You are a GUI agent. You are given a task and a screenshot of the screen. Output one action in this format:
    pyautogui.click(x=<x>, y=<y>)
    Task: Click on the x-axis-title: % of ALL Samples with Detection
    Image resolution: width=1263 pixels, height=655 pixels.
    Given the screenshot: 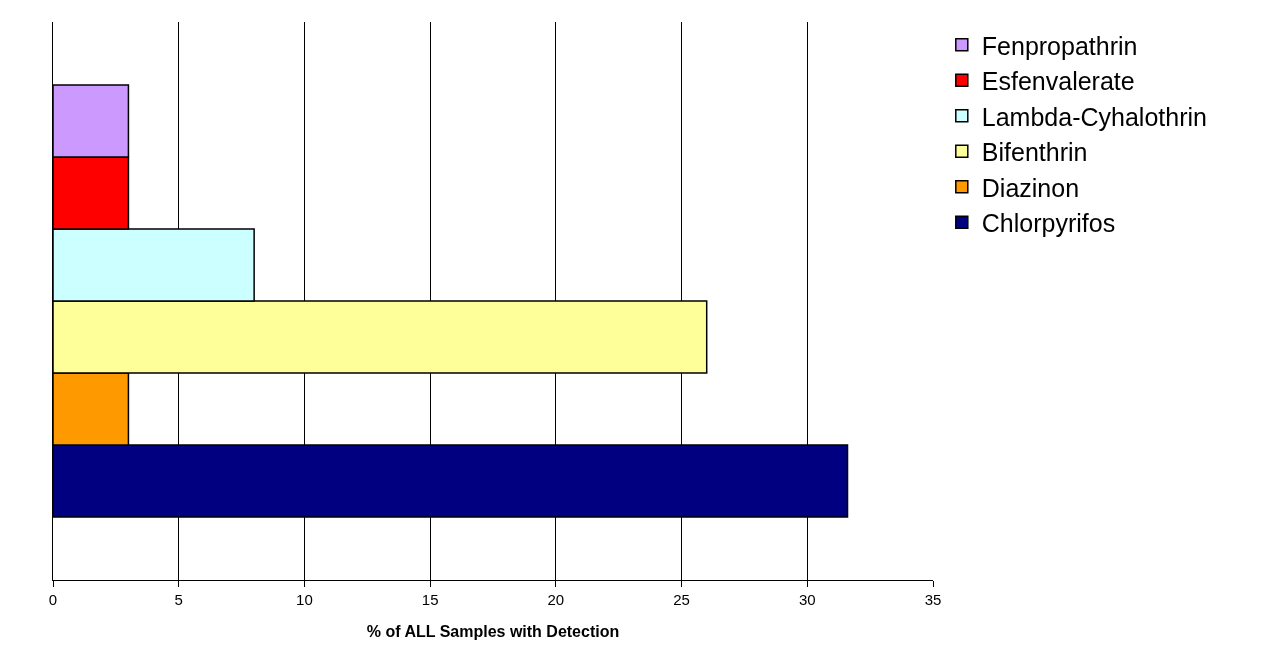 What is the action you would take?
    pyautogui.click(x=493, y=631)
    